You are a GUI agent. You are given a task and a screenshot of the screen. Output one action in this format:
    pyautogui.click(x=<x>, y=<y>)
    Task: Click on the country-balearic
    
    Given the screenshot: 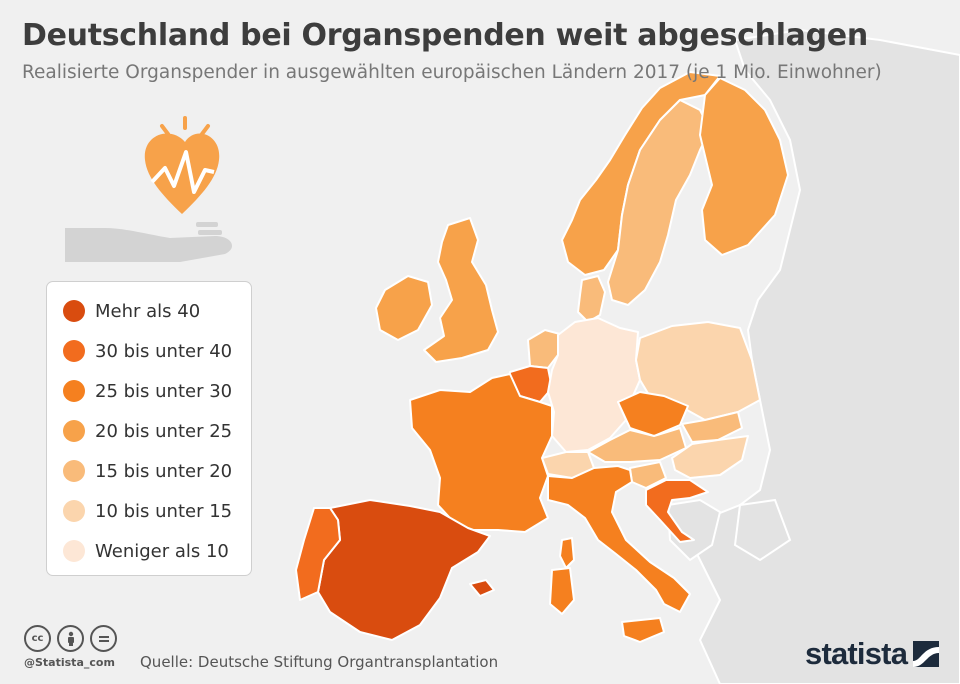 What is the action you would take?
    pyautogui.click(x=482, y=588)
    